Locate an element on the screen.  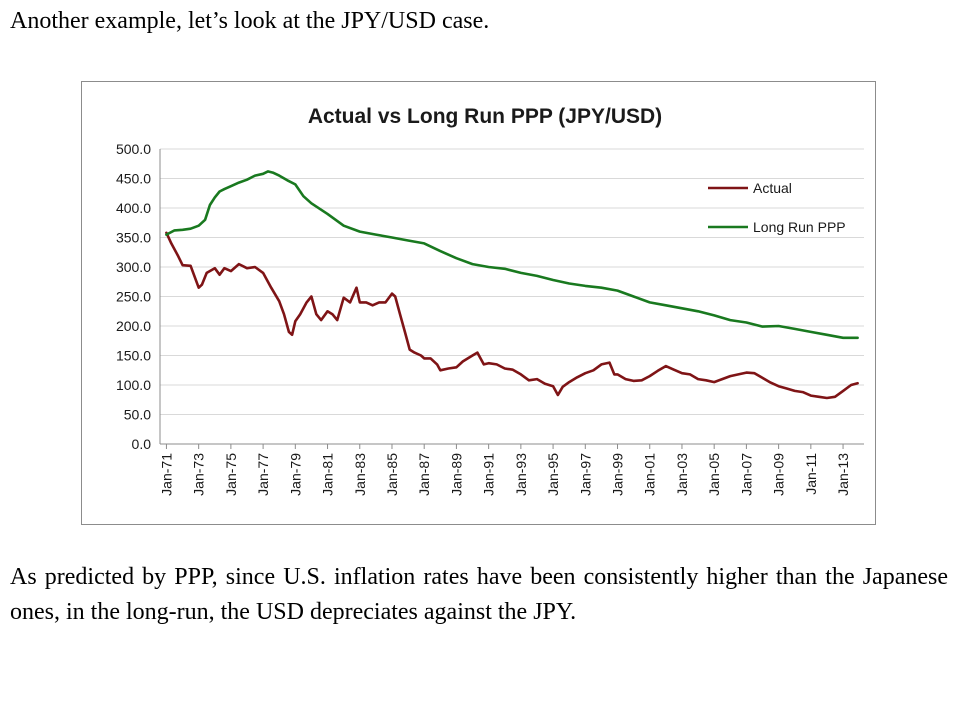
y-tick-label: 400.0 is located at coordinates (133, 208).